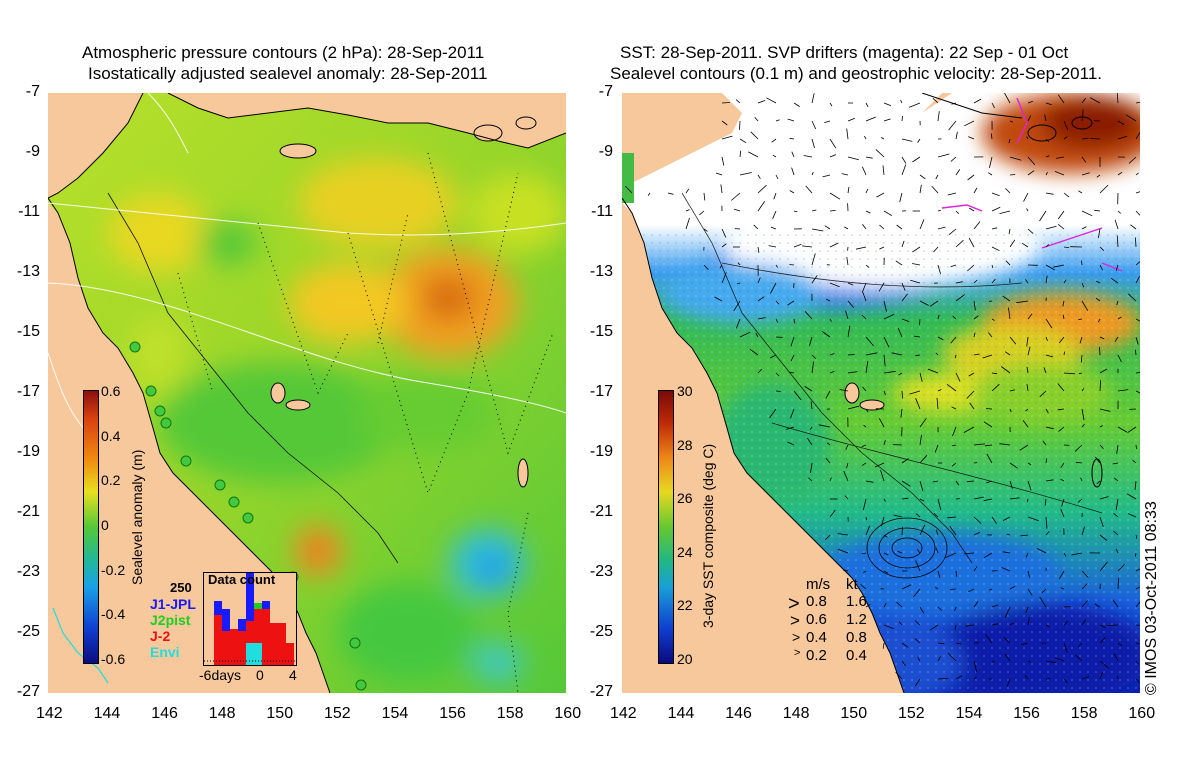 The height and width of the screenshot is (780, 1200). What do you see at coordinates (49, 713) in the screenshot?
I see `left-x-tick: 142` at bounding box center [49, 713].